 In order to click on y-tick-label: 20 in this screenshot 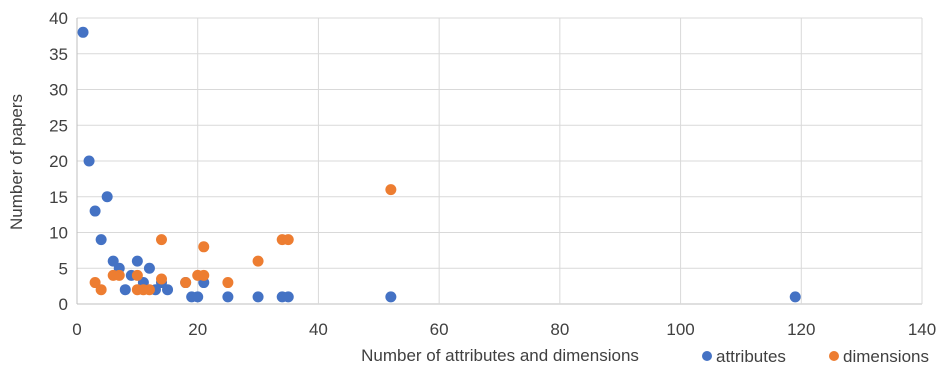, I will do `click(58, 161)`.